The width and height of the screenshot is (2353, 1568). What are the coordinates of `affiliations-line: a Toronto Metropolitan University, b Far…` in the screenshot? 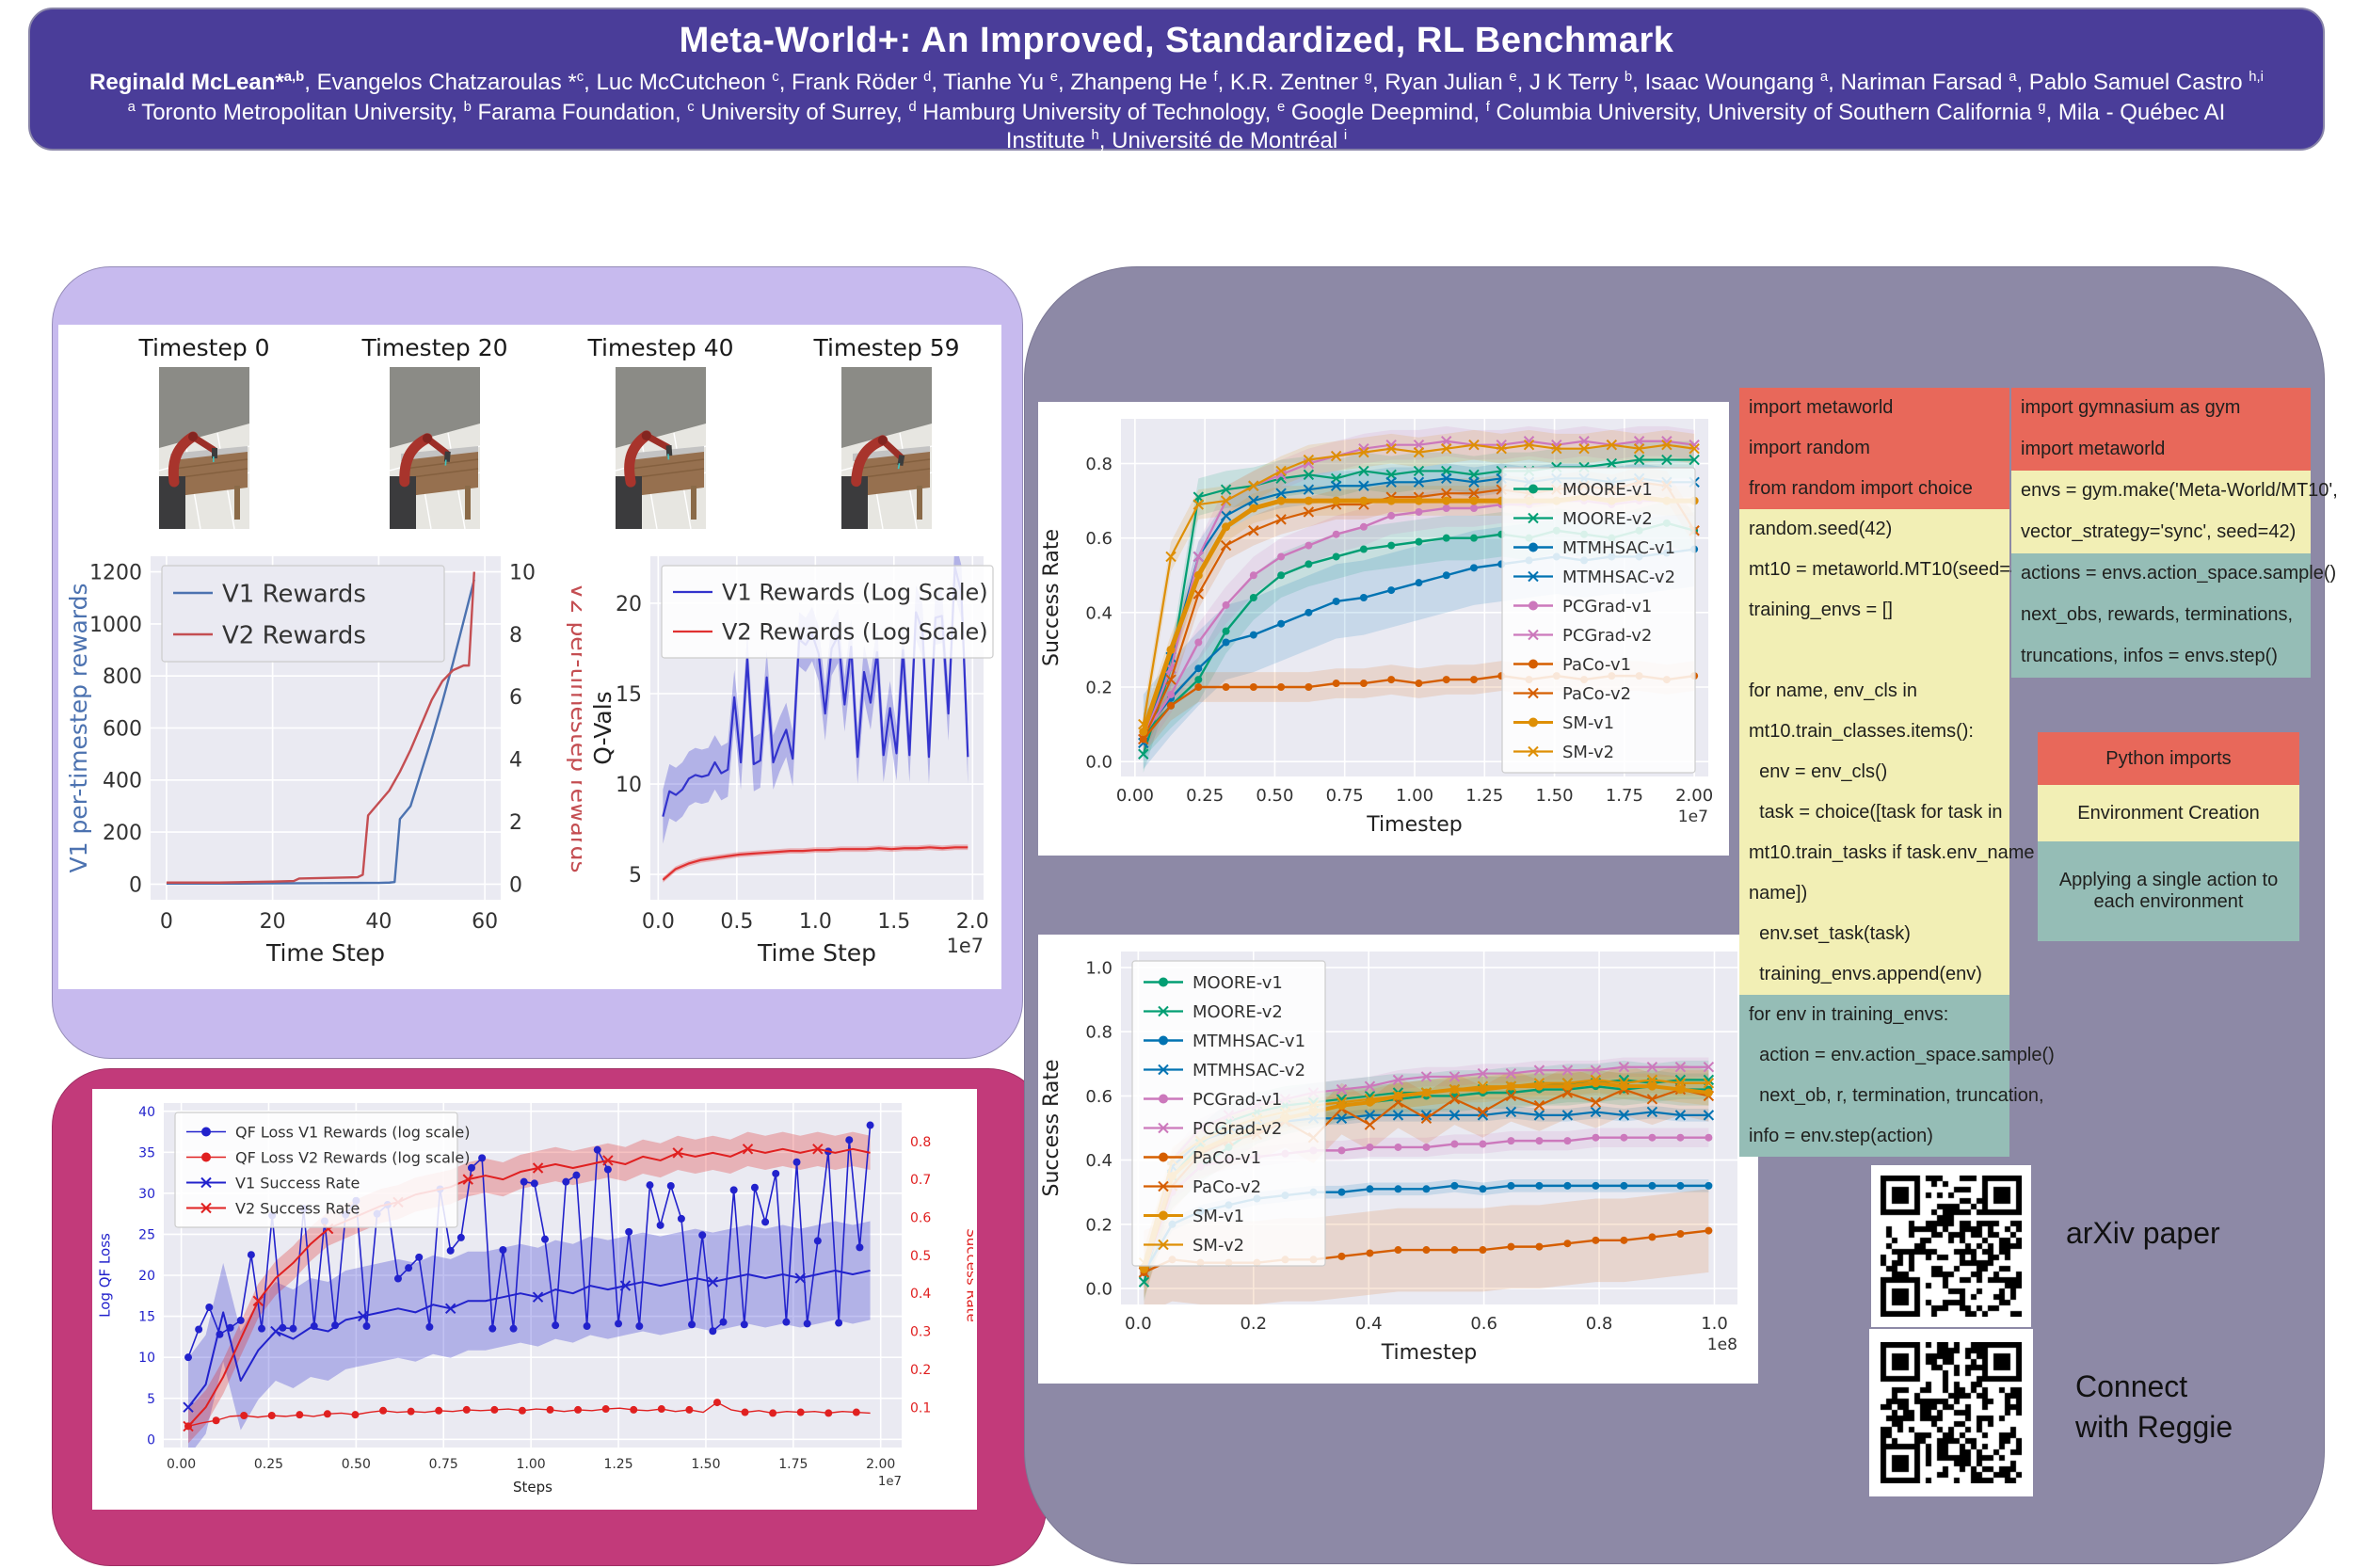 It's located at (1176, 127).